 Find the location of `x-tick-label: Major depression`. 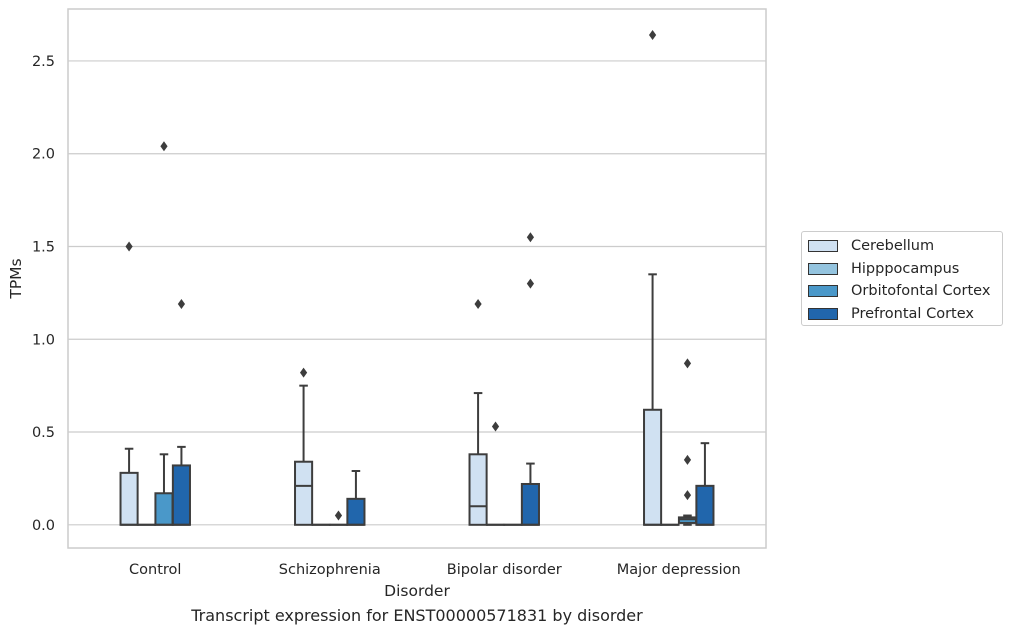

x-tick-label: Major depression is located at coordinates (679, 570).